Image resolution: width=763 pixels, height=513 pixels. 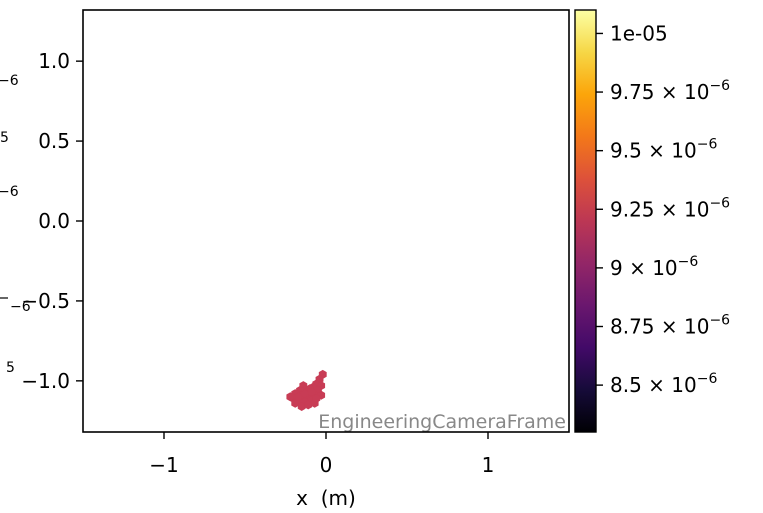 I want to click on colorbar-tick-label: 9.75 × 10⁻⁶, so click(x=670, y=91).